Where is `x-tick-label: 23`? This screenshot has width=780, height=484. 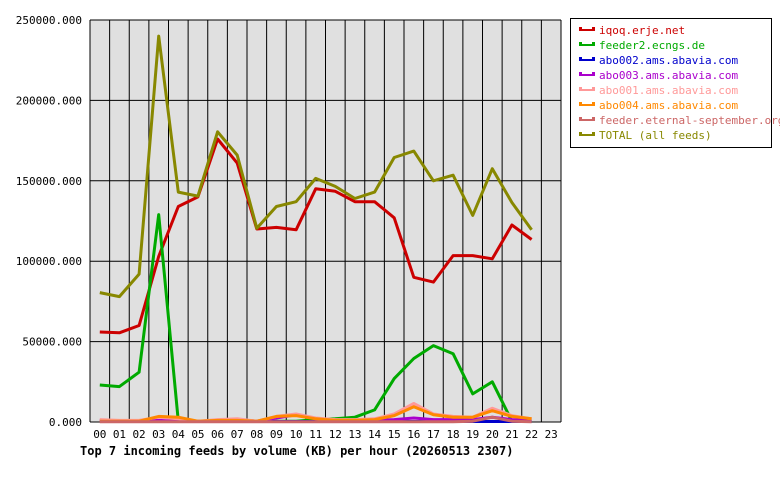
x-tick-label: 23 is located at coordinates (551, 434).